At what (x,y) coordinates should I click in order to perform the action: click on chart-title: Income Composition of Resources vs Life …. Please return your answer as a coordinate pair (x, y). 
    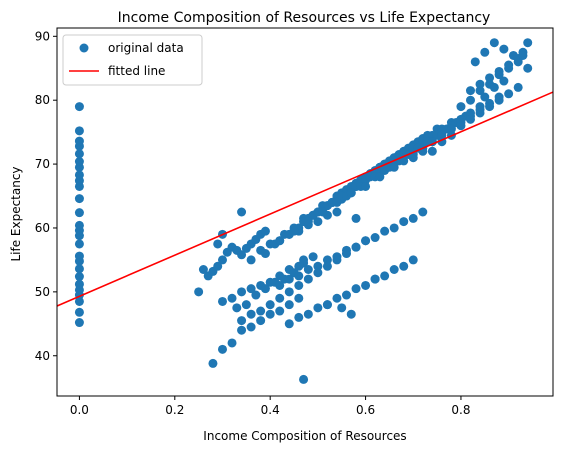
    Looking at the image, I should click on (304, 18).